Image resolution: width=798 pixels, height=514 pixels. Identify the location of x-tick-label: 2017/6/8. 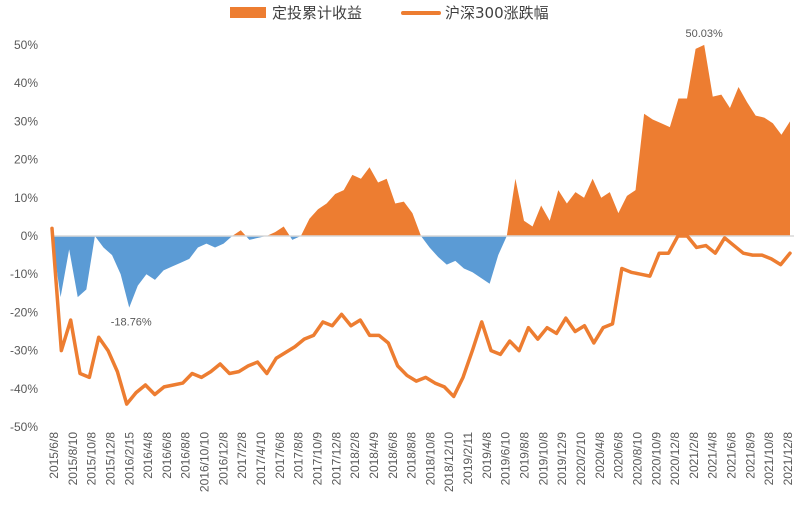
(280, 455).